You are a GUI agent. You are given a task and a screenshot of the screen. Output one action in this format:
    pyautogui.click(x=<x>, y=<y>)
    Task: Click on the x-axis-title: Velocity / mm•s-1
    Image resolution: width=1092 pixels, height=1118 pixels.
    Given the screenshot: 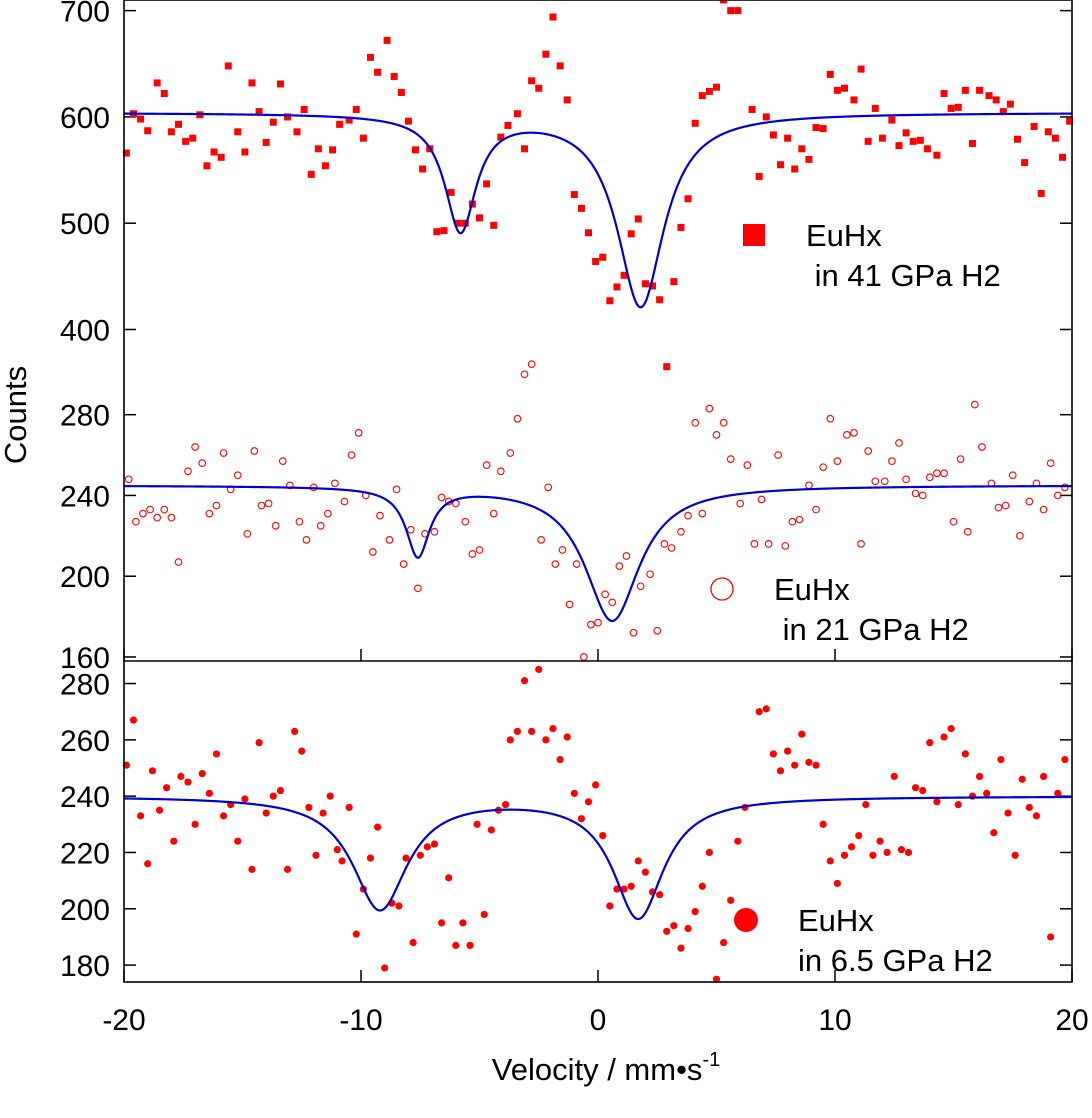 What is the action you would take?
    pyautogui.click(x=606, y=1068)
    